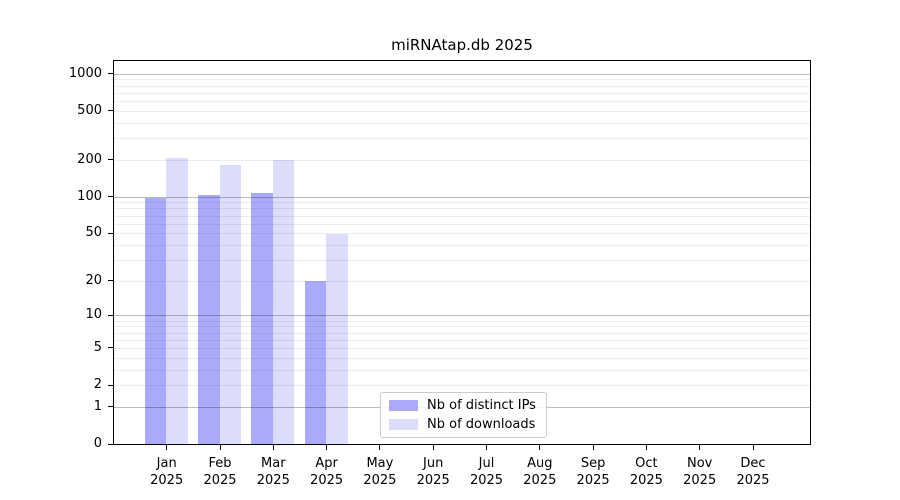  What do you see at coordinates (85, 73) in the screenshot?
I see `y-tick-label: 1000` at bounding box center [85, 73].